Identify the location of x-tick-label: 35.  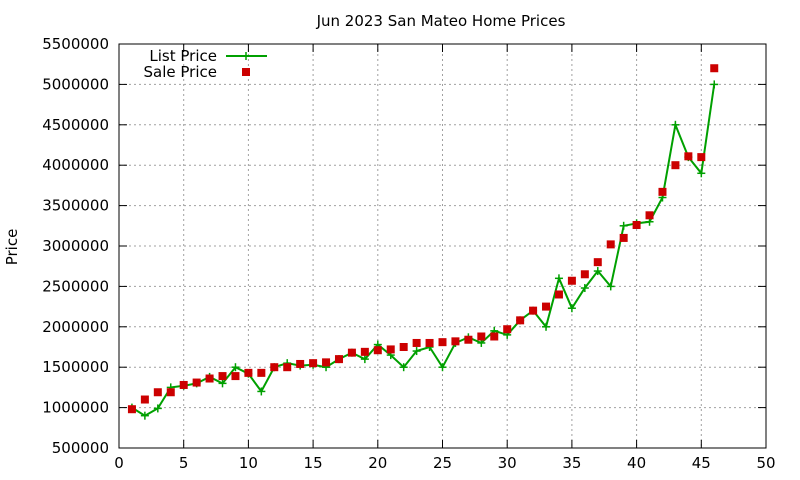
(571, 463).